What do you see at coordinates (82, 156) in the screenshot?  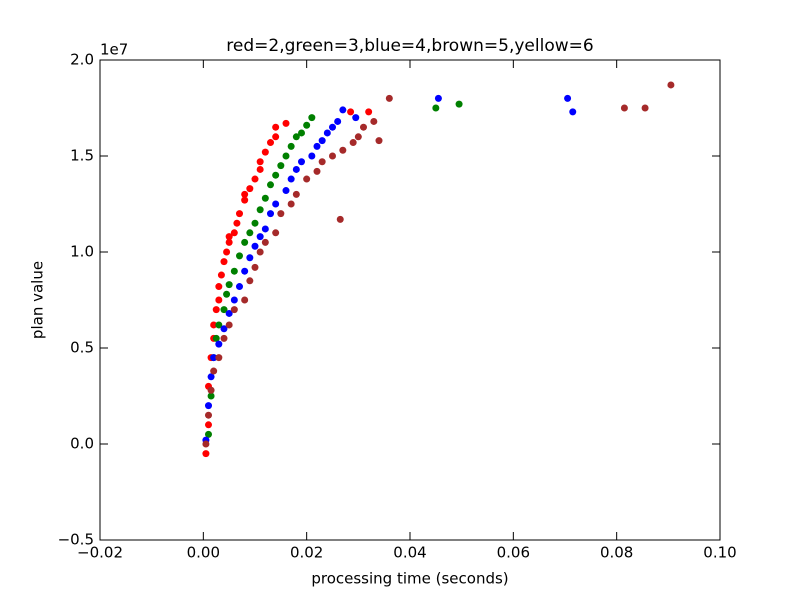 I see `y-tick-label: 1.5` at bounding box center [82, 156].